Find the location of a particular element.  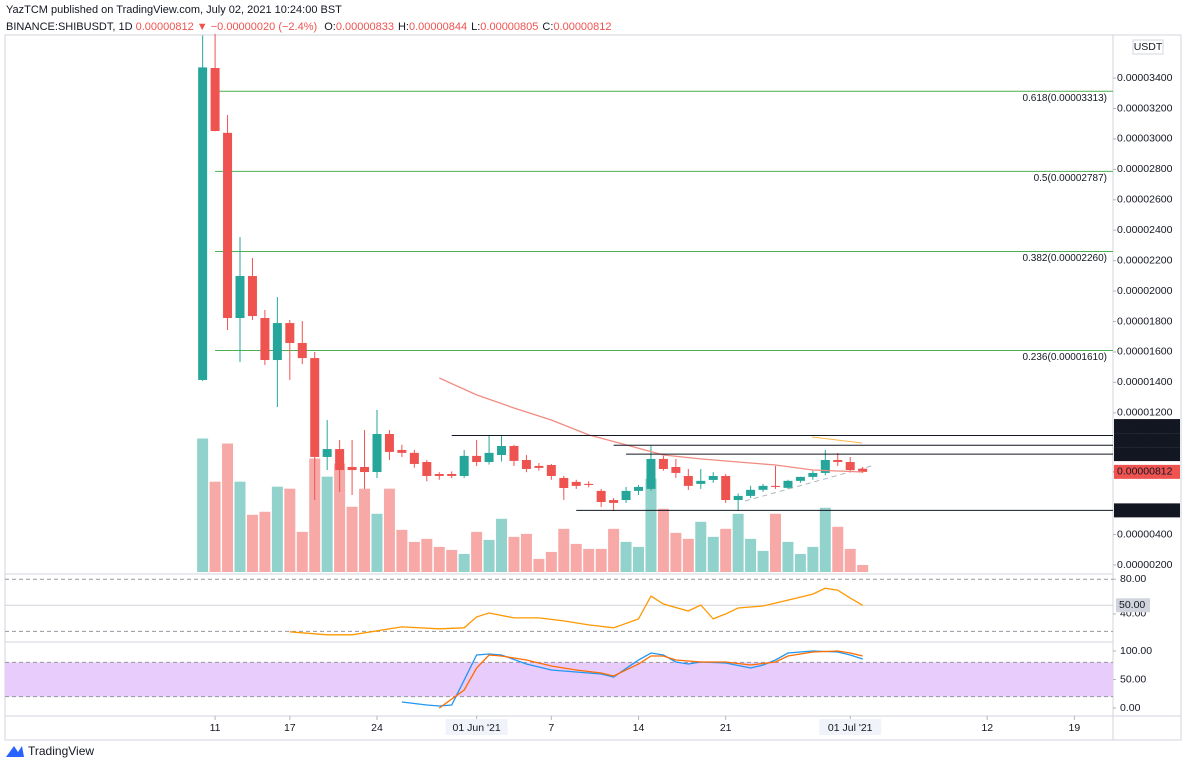

y-tick-label: 100.00 is located at coordinates (1136, 651).